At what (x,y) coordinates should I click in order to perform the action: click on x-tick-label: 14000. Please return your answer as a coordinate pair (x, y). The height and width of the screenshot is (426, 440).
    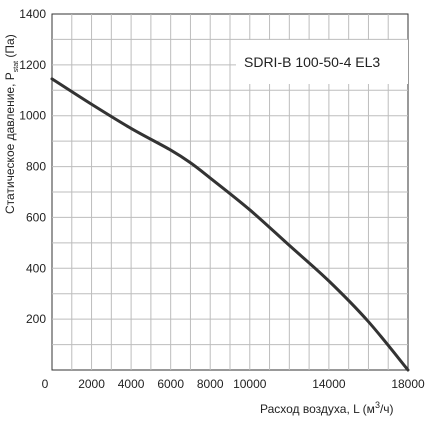
    Looking at the image, I should click on (329, 384).